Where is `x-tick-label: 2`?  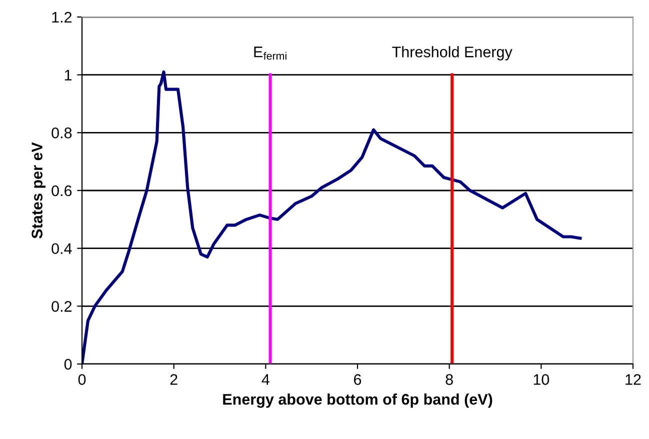
x-tick-label: 2 is located at coordinates (174, 379).